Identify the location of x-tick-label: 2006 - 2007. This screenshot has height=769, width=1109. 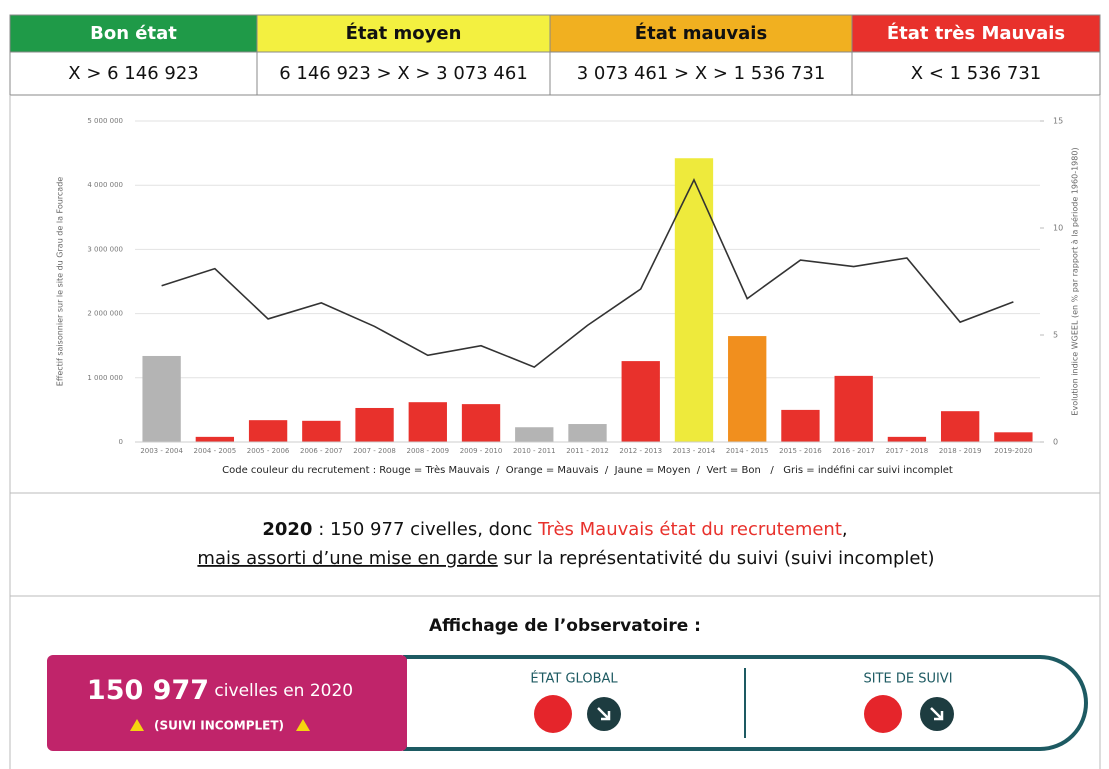
(321, 451).